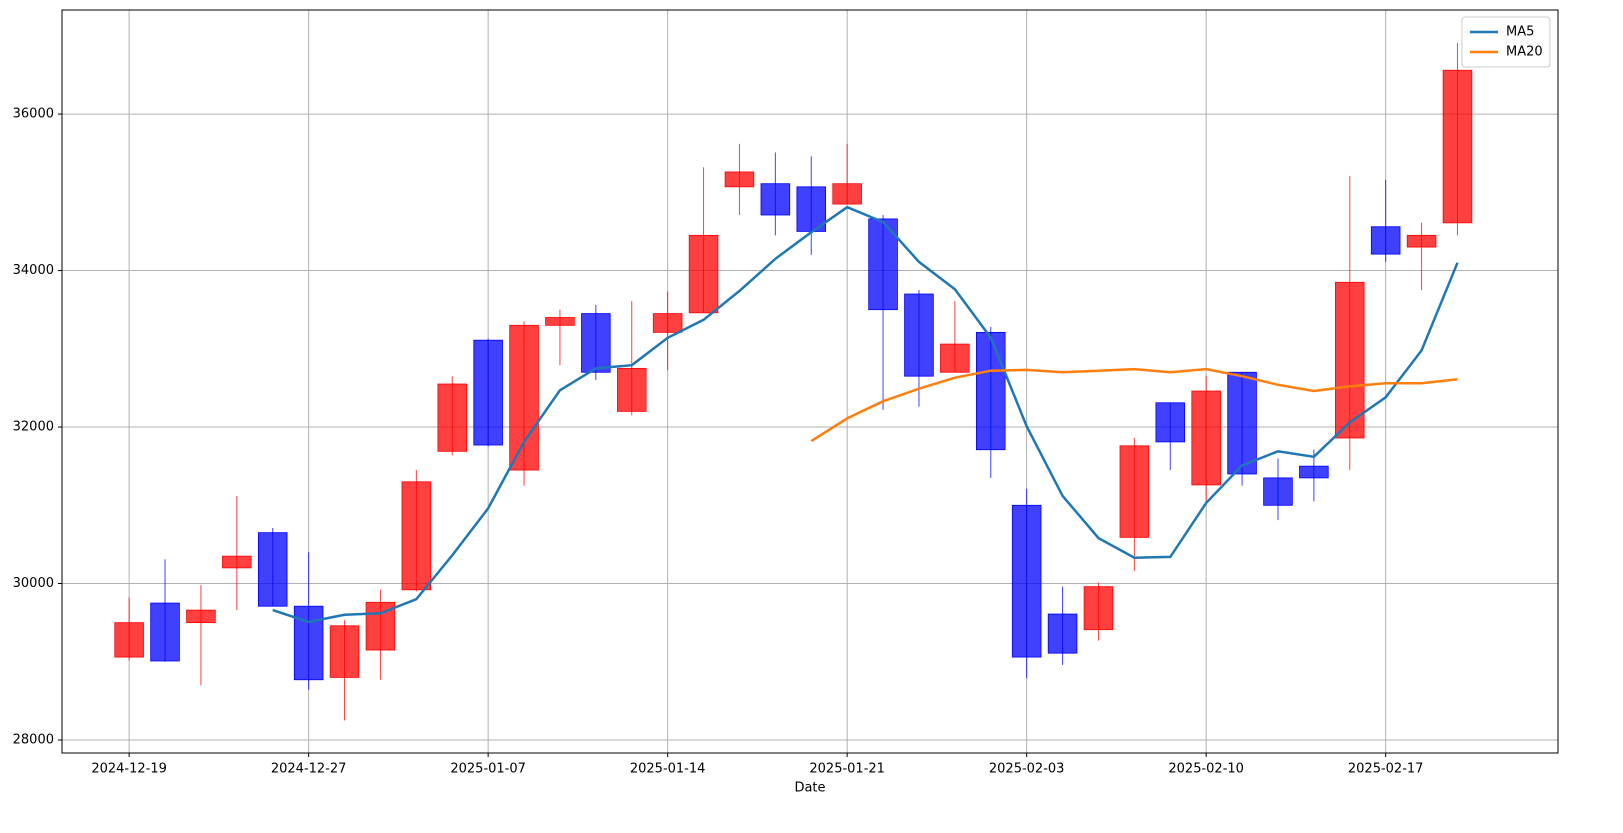 The image size is (1623, 833). I want to click on y-tick-label: 36000, so click(33, 114).